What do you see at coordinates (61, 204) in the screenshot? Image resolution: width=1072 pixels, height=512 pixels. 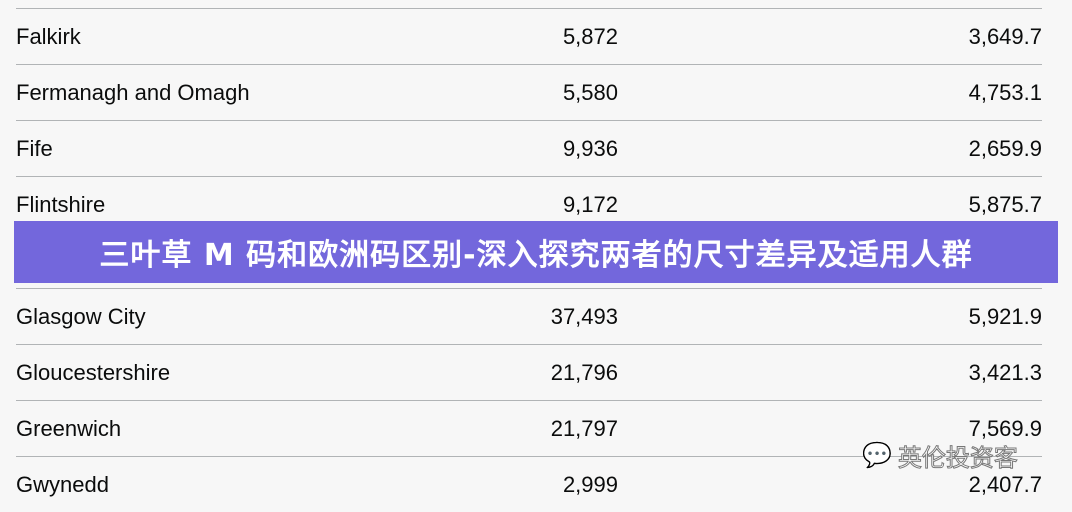 I see `row-name: Flintshire` at bounding box center [61, 204].